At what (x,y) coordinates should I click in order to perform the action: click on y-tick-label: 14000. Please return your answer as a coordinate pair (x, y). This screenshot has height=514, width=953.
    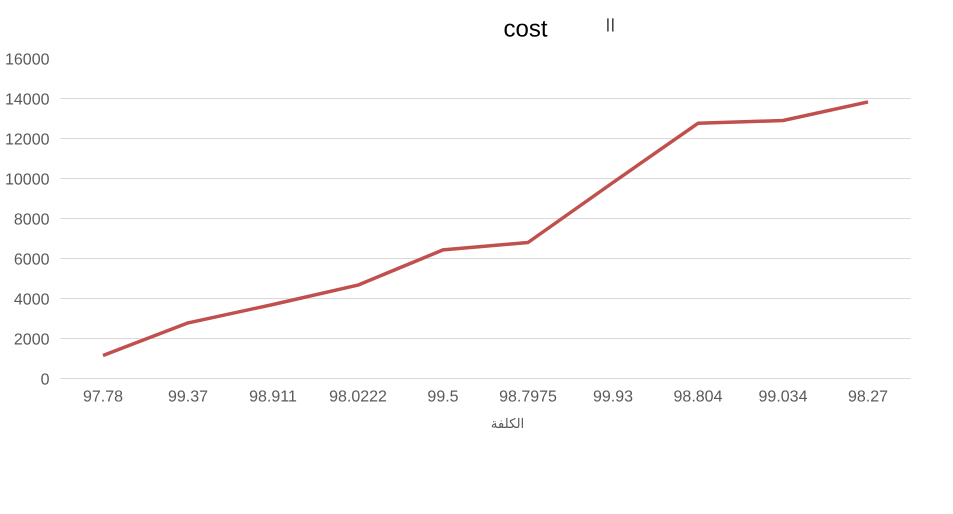
    Looking at the image, I should click on (27, 100).